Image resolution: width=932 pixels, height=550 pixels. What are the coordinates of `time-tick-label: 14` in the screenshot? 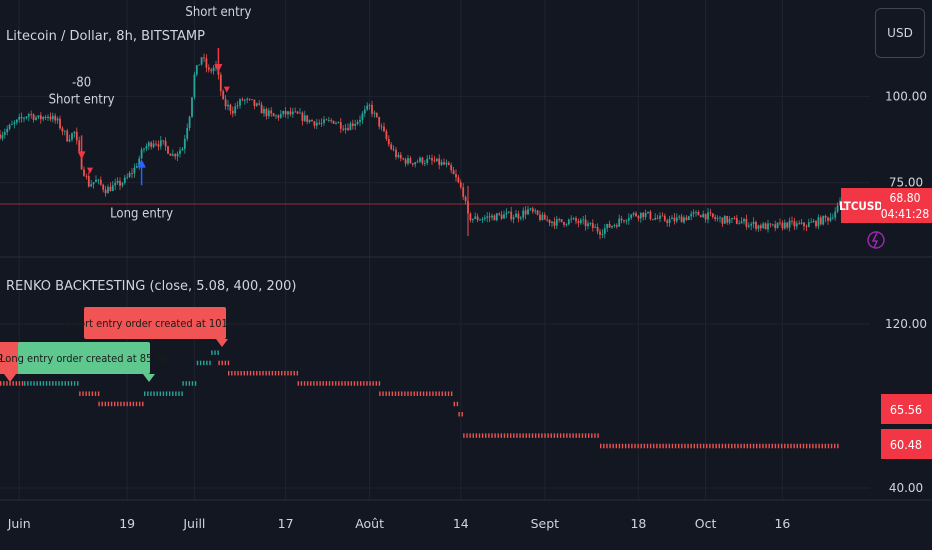 It's located at (461, 523).